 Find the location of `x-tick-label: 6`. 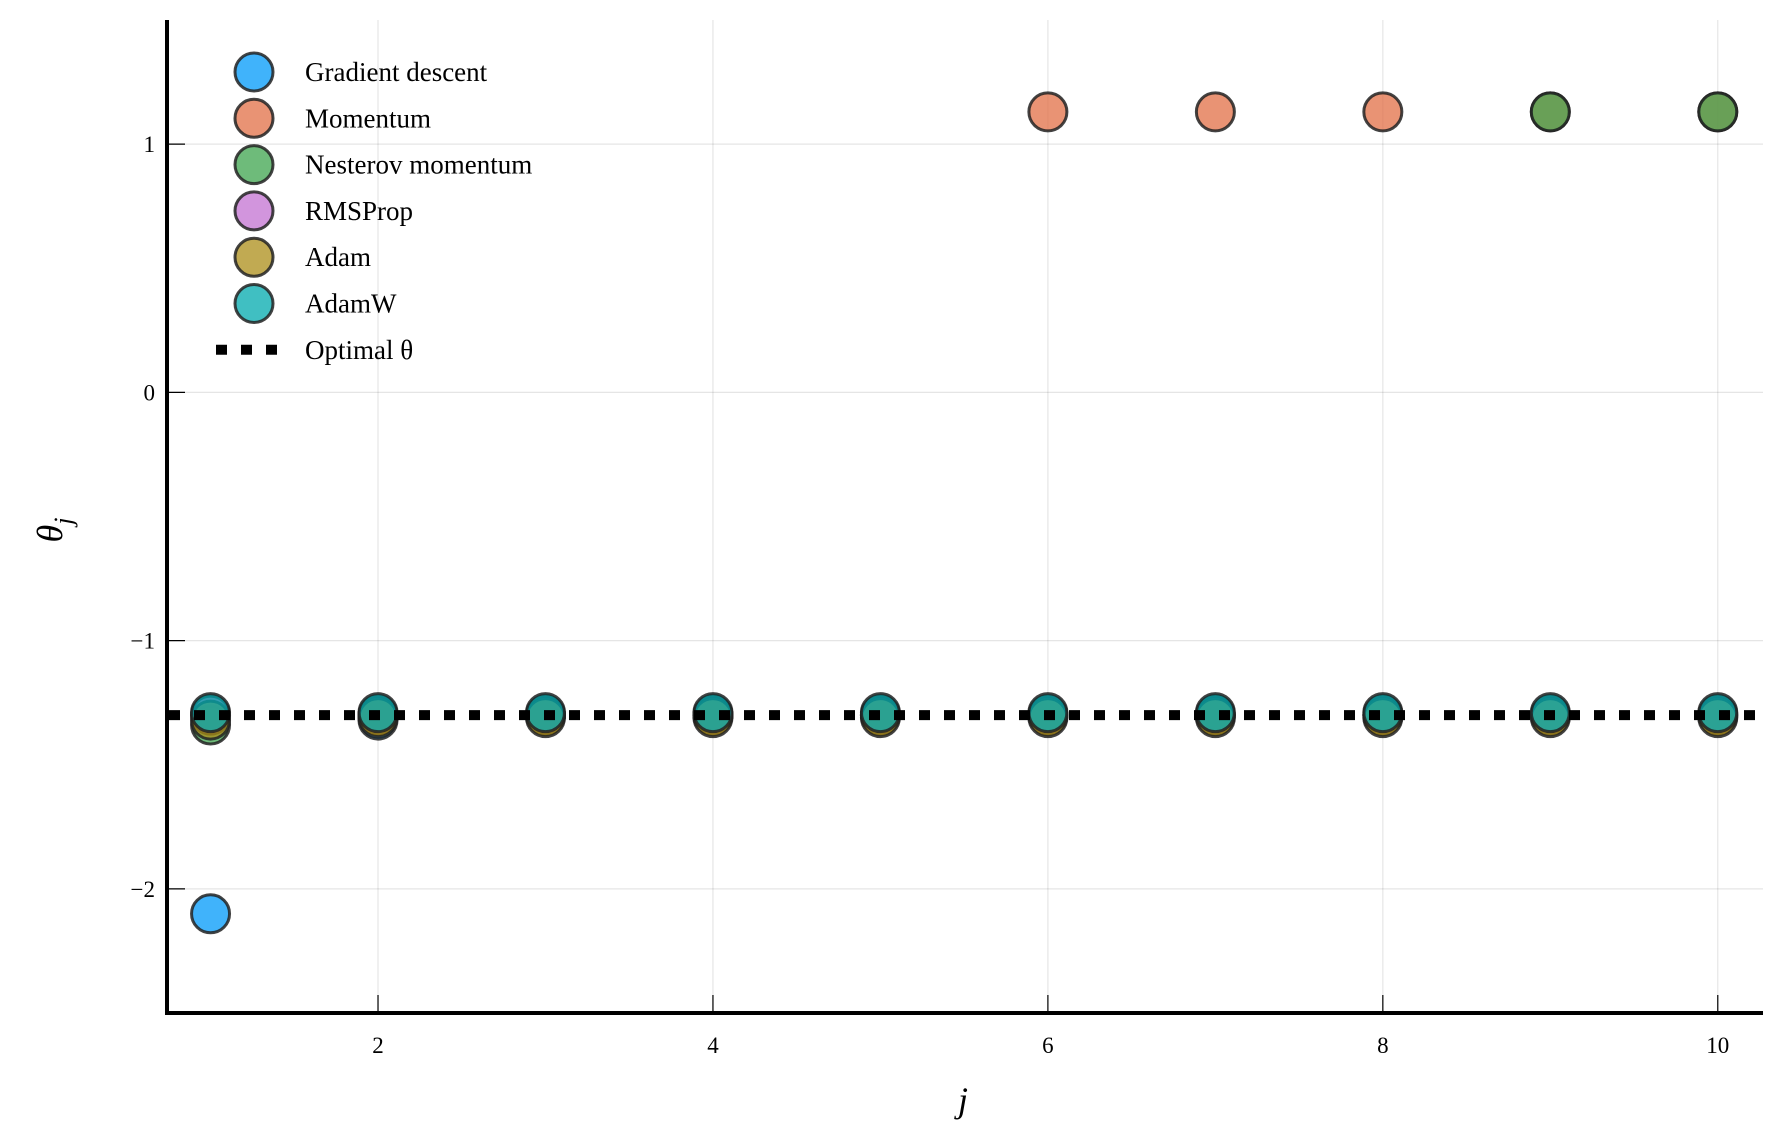

x-tick-label: 6 is located at coordinates (1048, 1045).